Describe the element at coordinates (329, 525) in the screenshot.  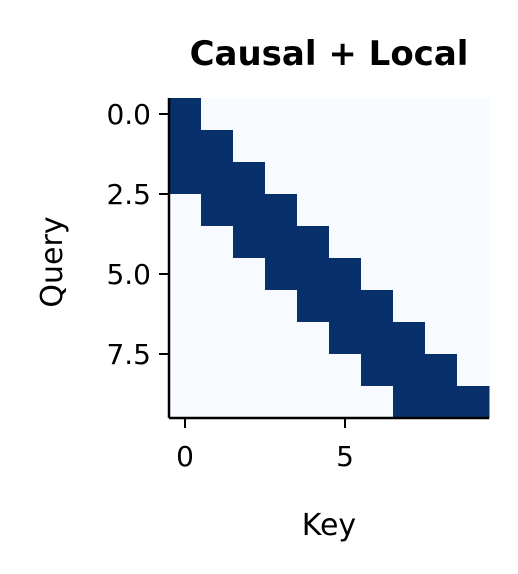
I see `x-axis-label: Key` at that location.